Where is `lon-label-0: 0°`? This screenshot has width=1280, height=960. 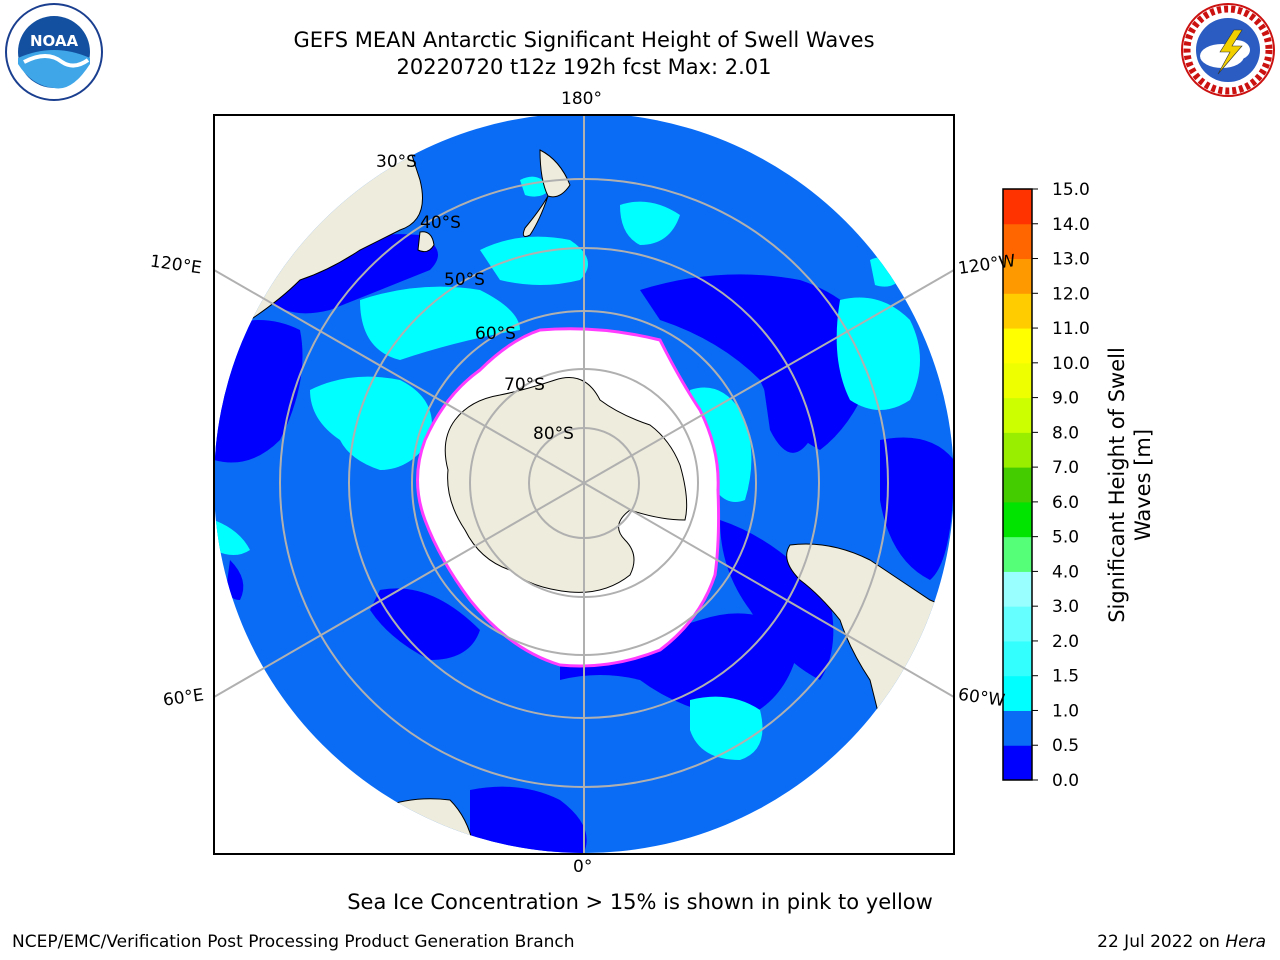
lon-label-0: 0° is located at coordinates (583, 867).